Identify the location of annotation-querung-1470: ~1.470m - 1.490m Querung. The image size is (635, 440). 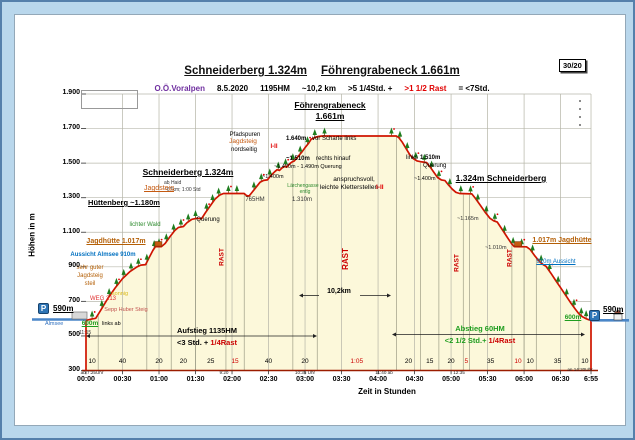
(308, 167).